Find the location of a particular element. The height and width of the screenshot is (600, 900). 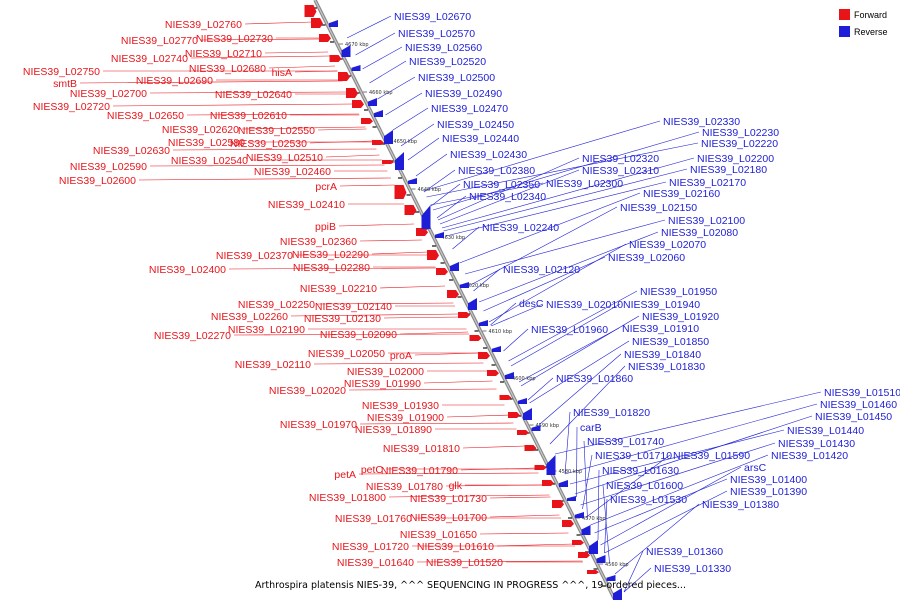

reverse-gene-label-nies39-l01630: NIES39_L01630 is located at coordinates (640, 471).